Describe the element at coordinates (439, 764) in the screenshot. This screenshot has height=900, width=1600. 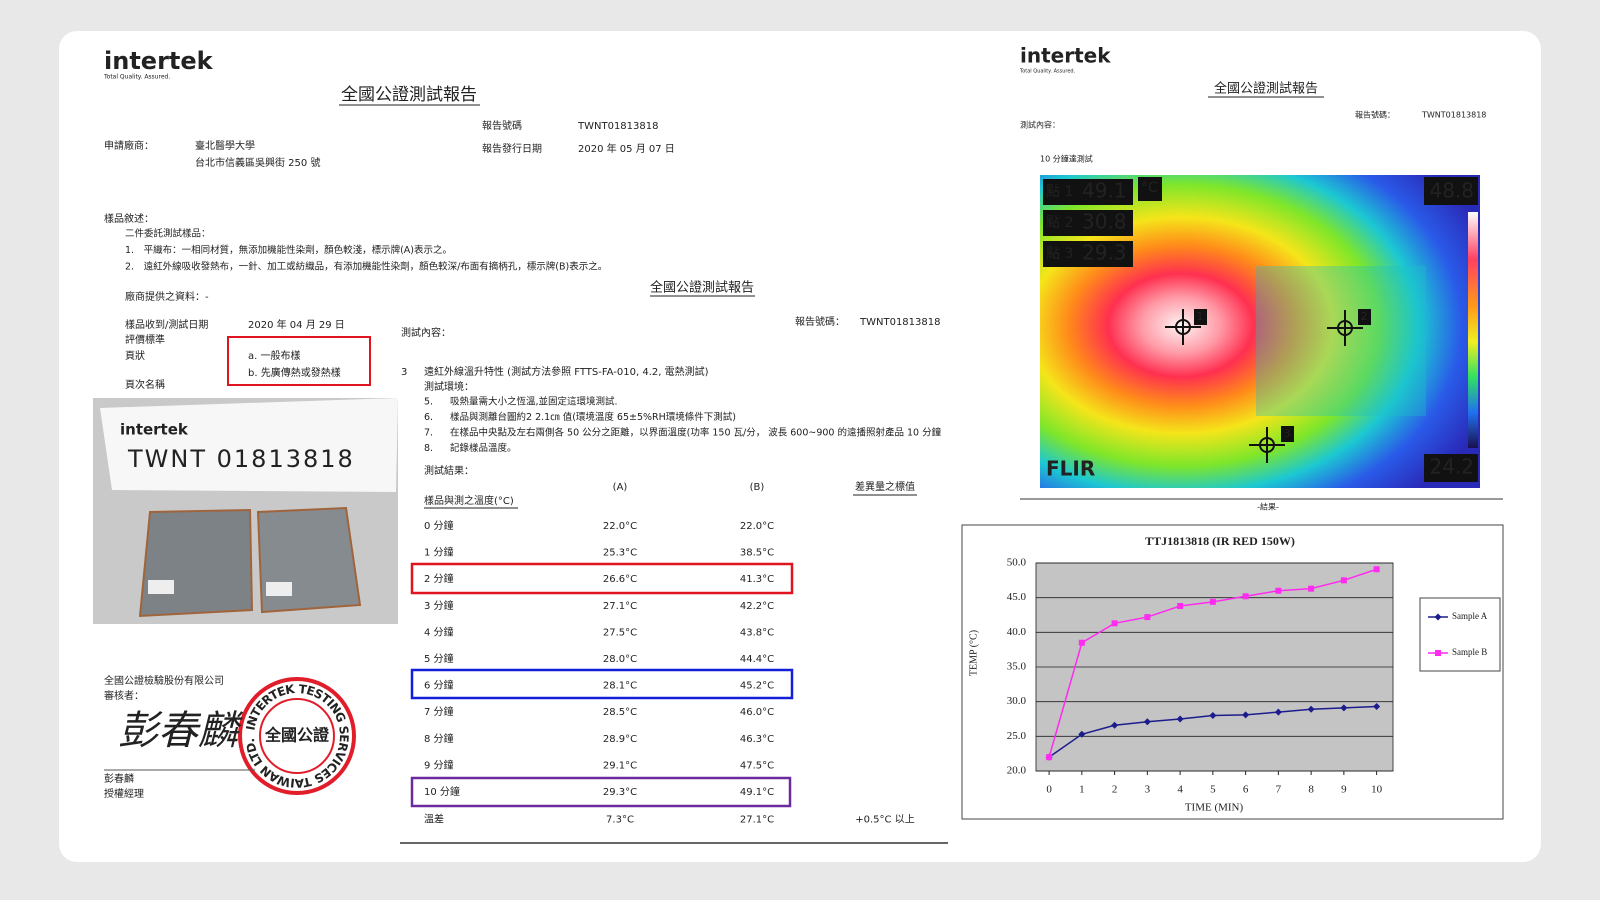
I see `table-cell: 9 分鐘` at that location.